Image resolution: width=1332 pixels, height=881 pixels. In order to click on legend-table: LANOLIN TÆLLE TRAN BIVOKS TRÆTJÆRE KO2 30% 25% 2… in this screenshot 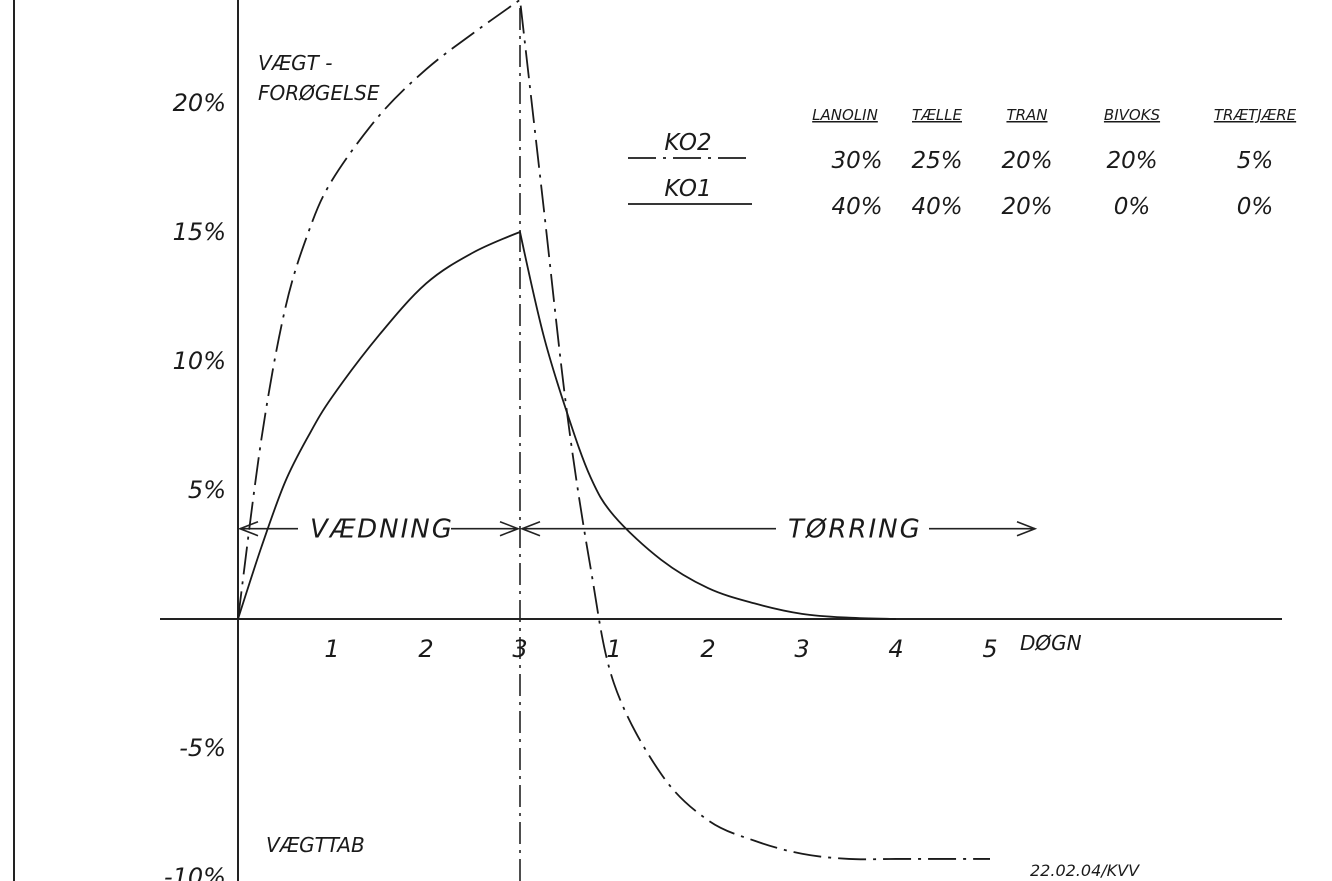, I will do `click(962, 163)`.